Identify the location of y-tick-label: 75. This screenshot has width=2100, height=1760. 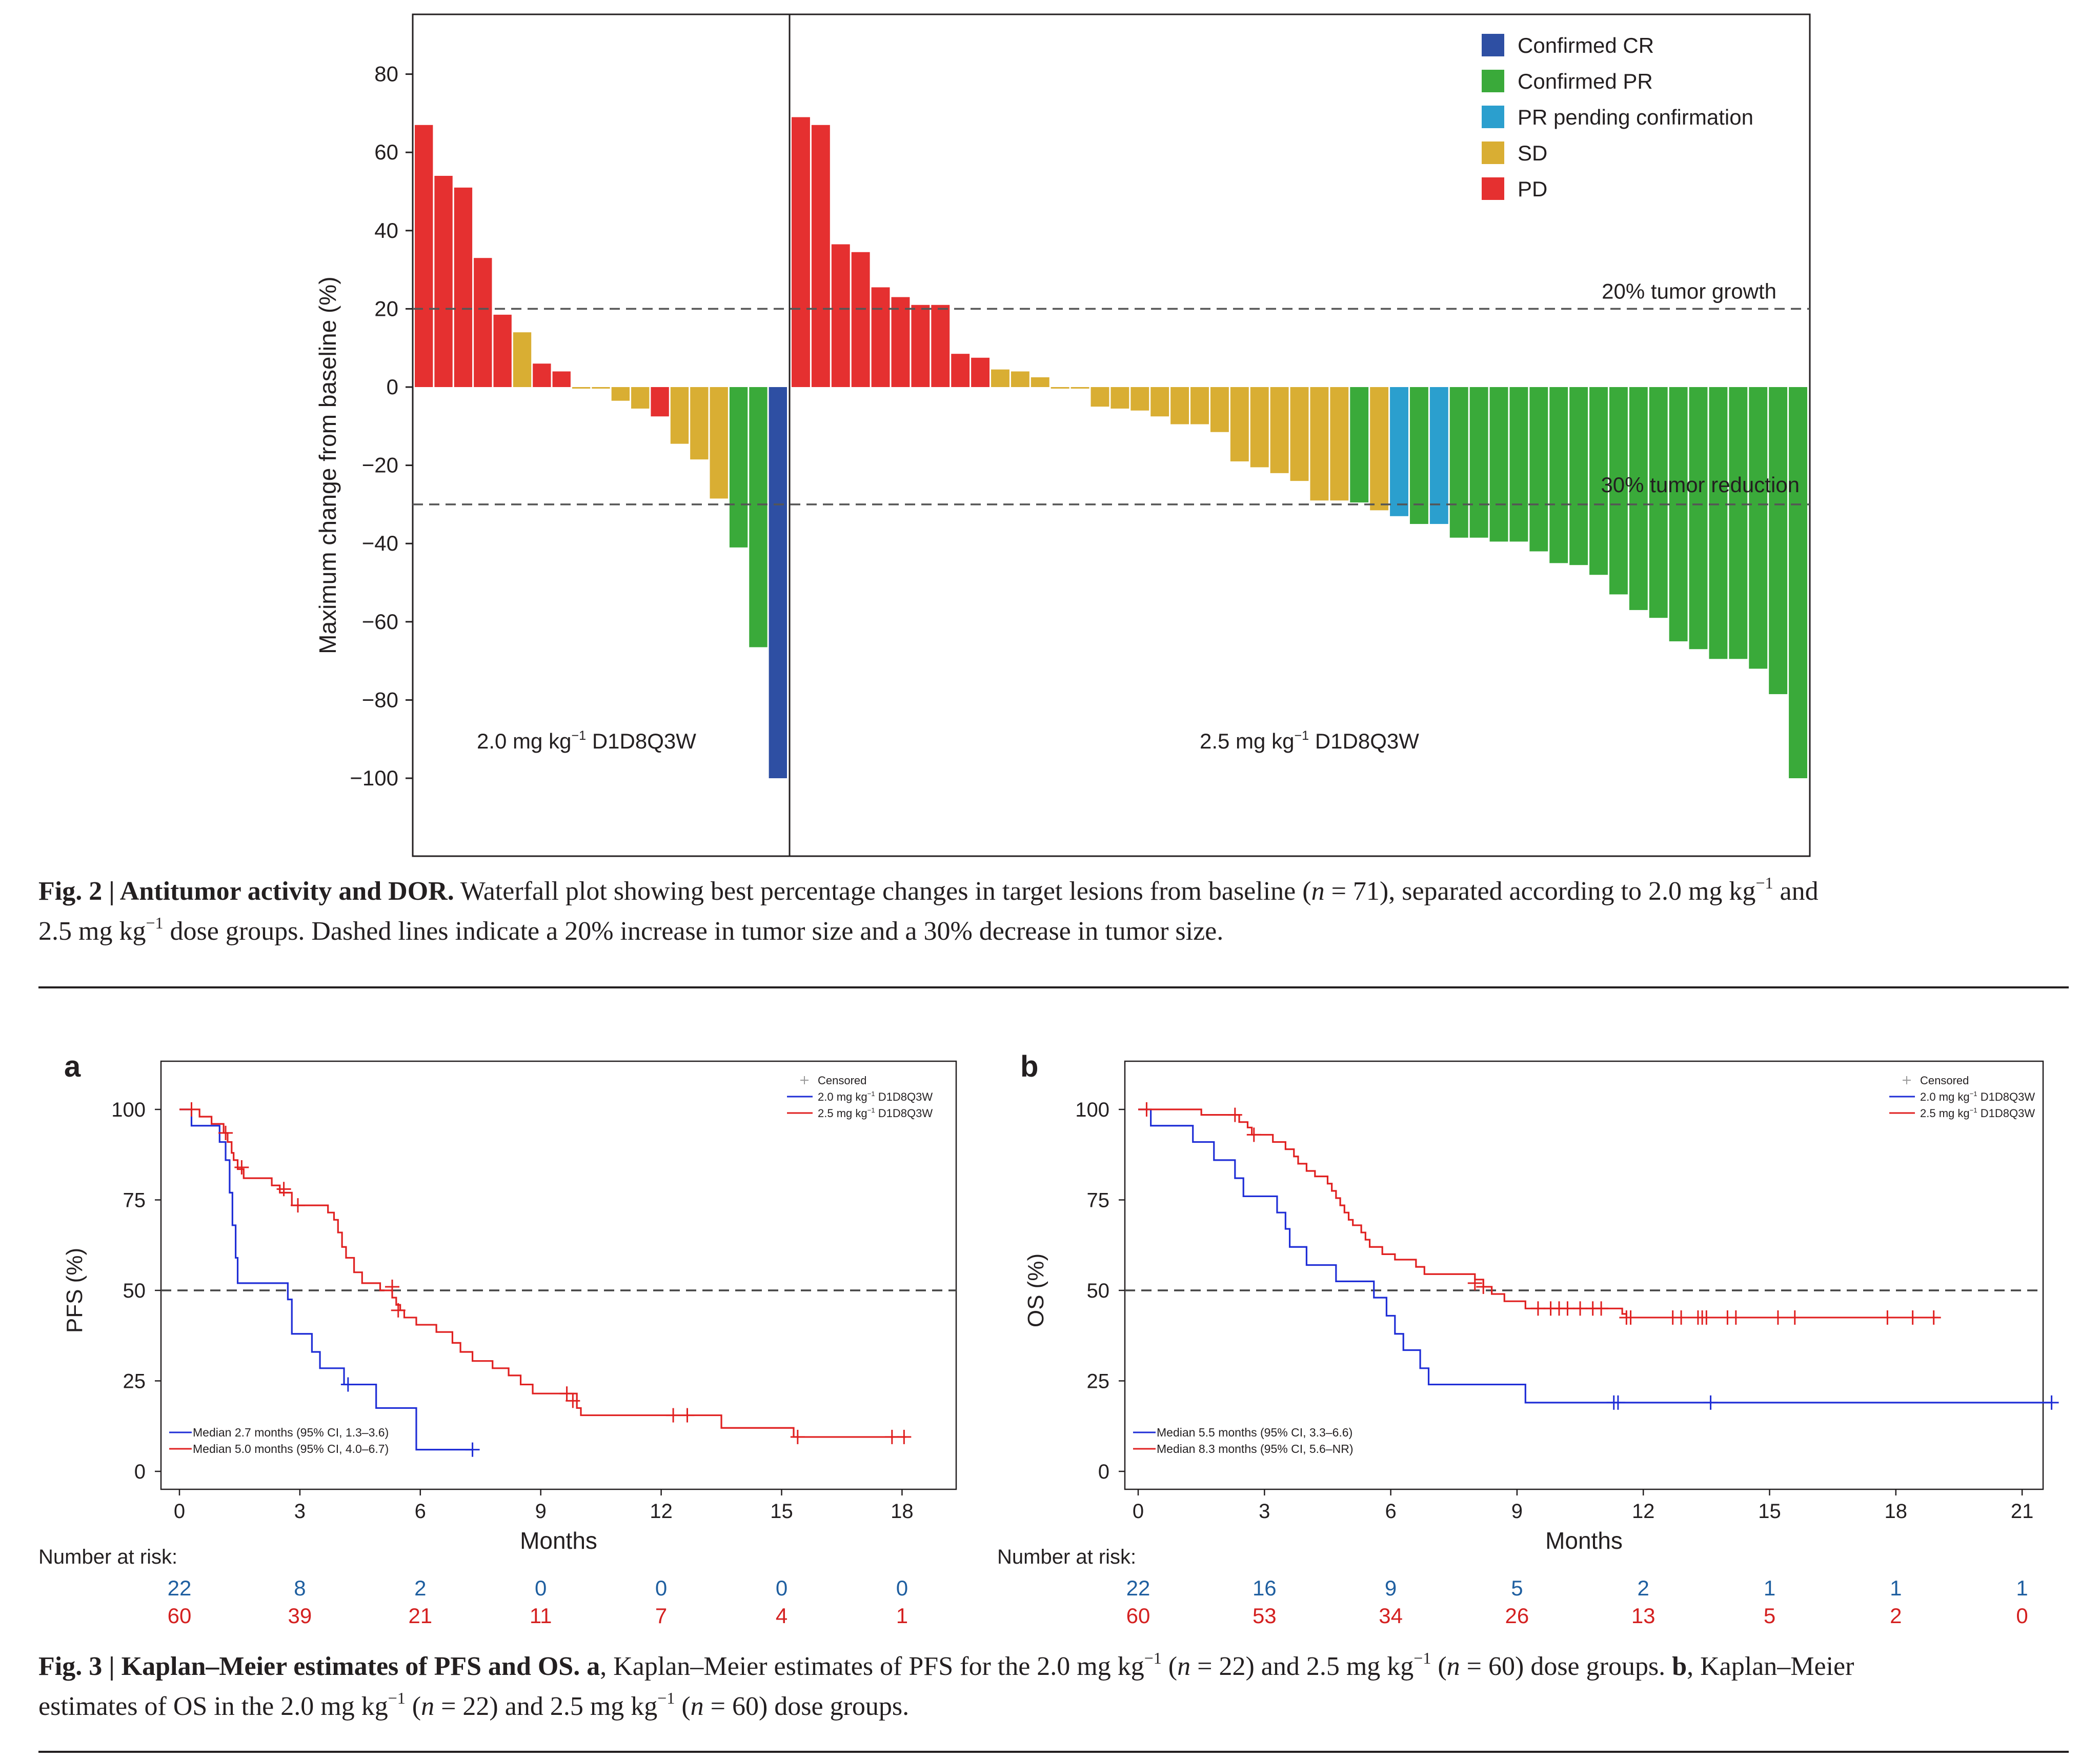
(134, 1201).